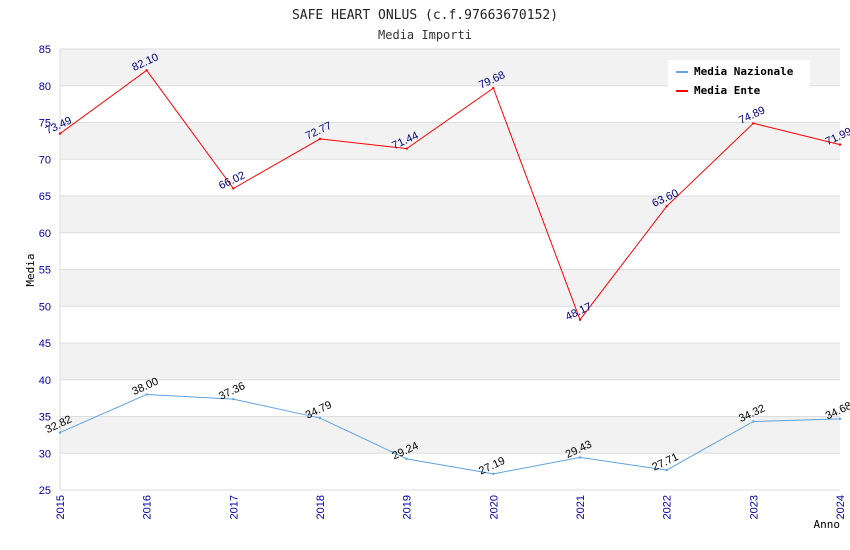  I want to click on x-tick-label: 2017, so click(234, 507).